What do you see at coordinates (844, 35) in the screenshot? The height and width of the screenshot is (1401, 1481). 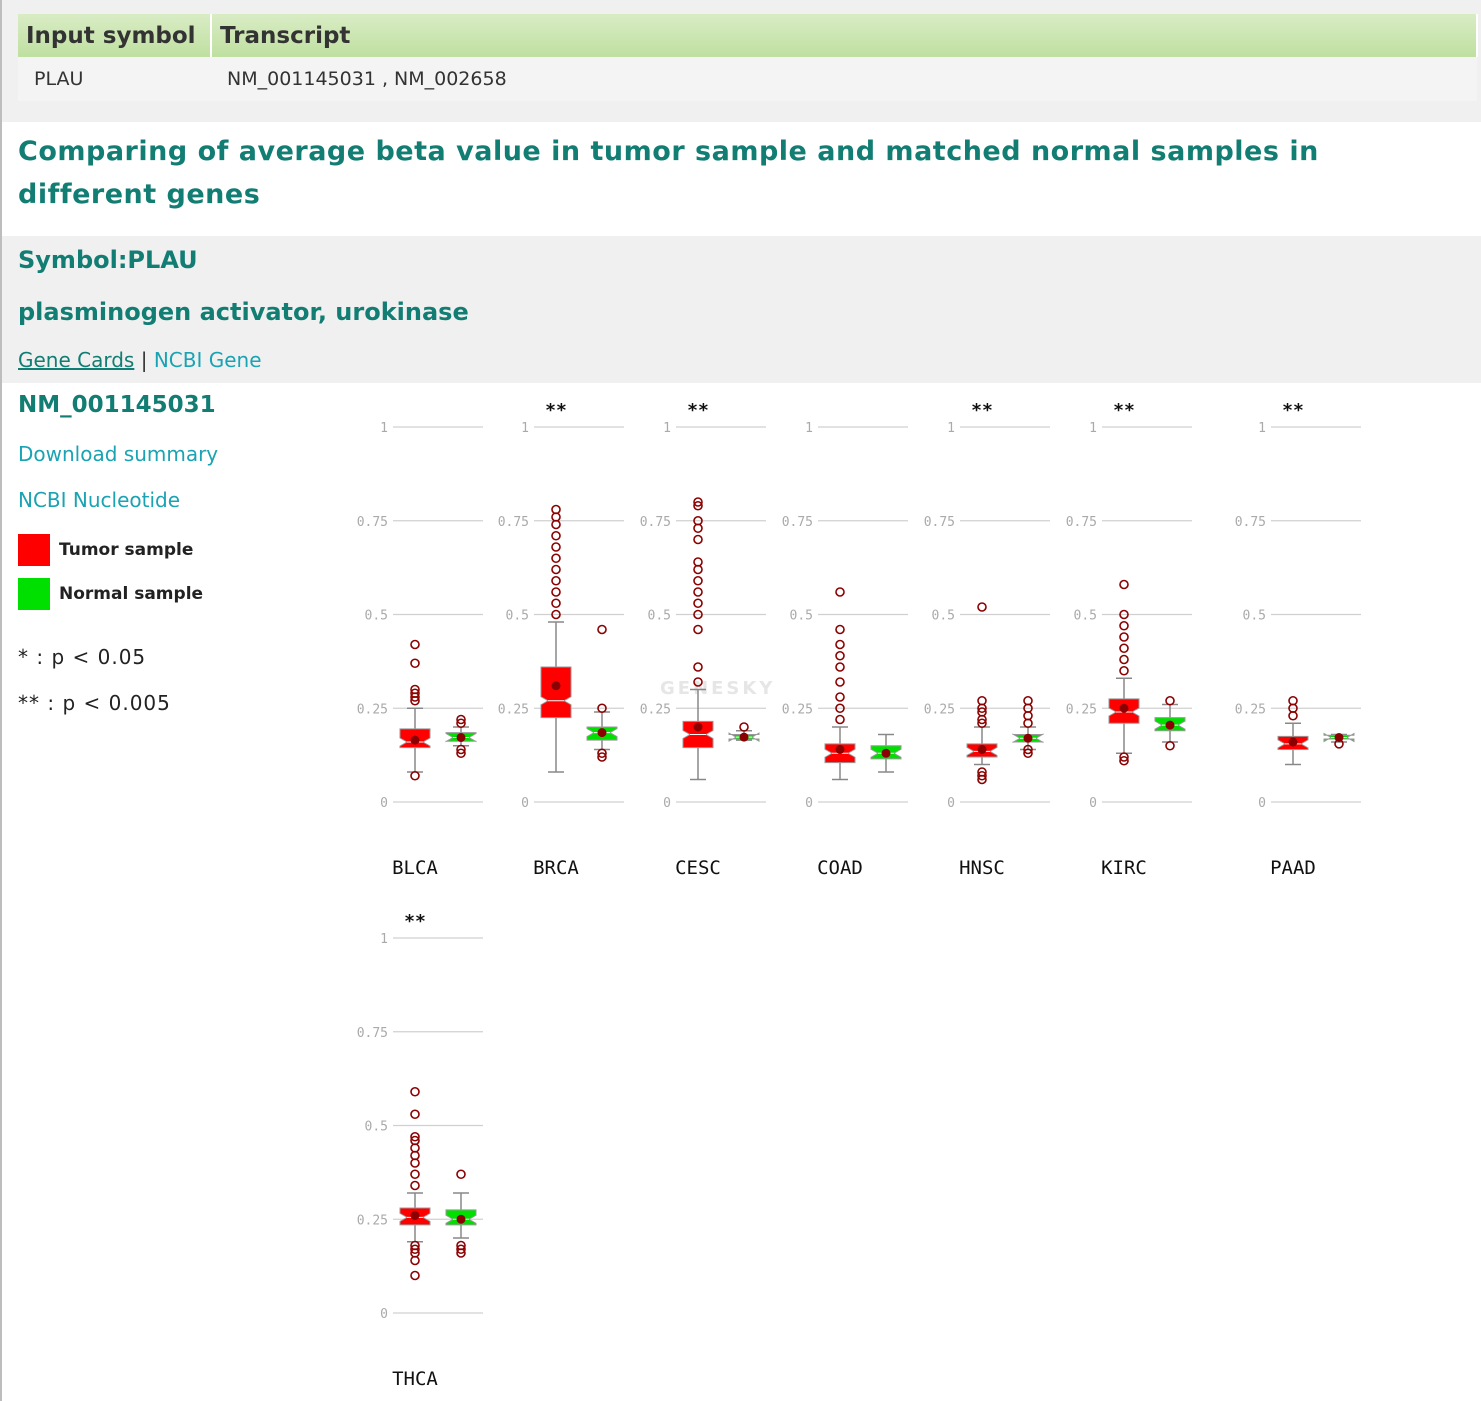 I see `table-header-transcript: Transcript` at bounding box center [844, 35].